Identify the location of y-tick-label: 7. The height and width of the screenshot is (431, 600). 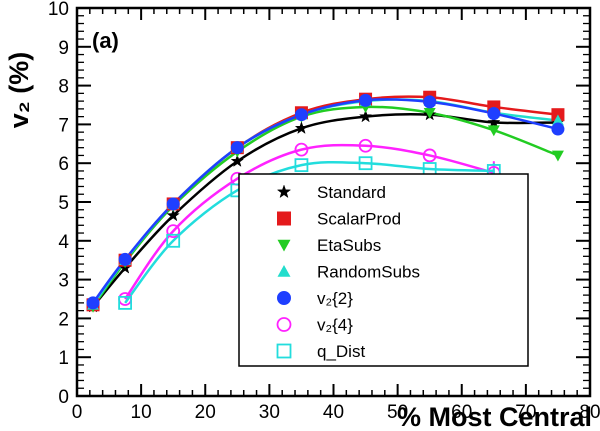
(63, 125).